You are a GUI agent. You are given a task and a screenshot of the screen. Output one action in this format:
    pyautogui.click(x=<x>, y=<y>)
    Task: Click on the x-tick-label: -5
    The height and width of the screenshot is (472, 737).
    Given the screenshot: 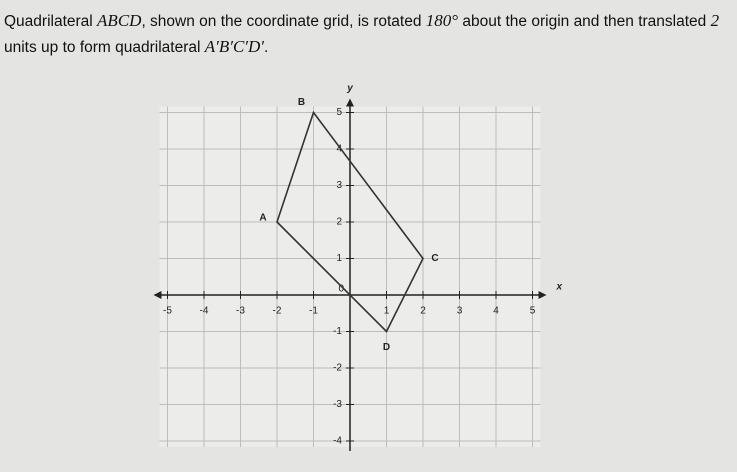 What is the action you would take?
    pyautogui.click(x=167, y=311)
    